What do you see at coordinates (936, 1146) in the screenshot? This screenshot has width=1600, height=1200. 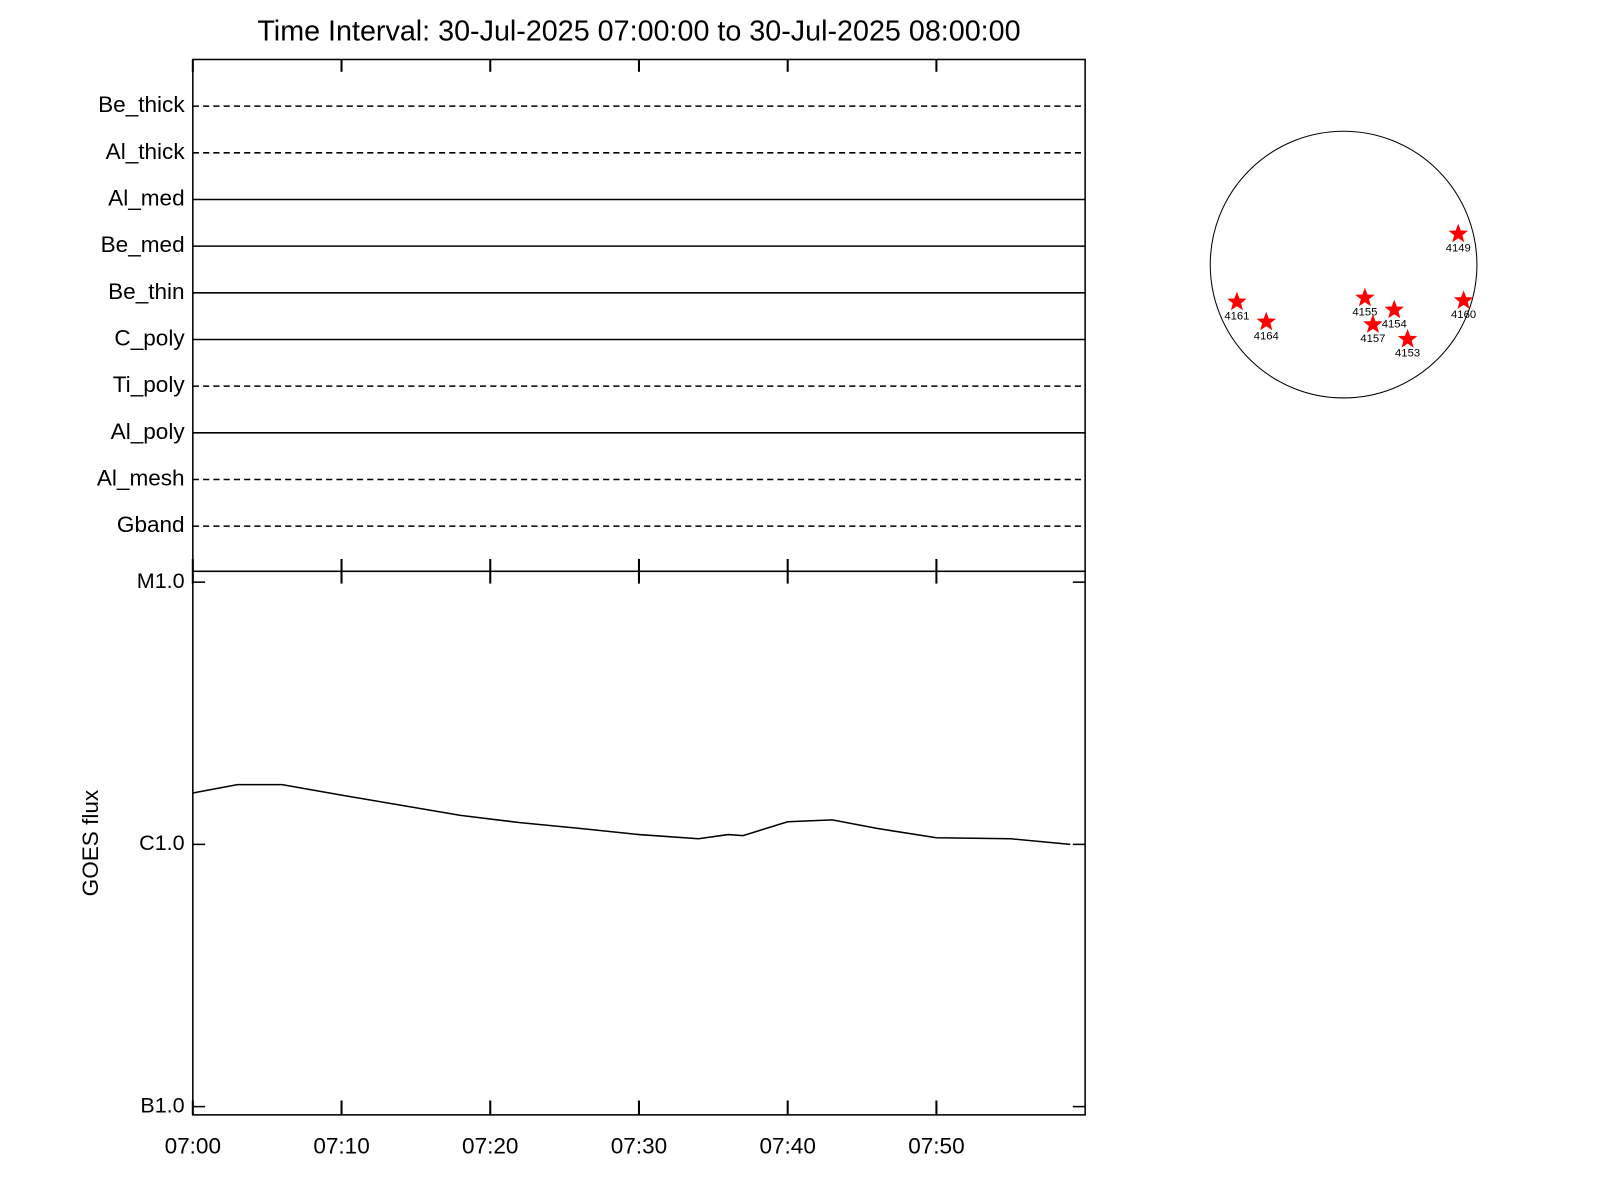 I see `x-tick-label: 07:50` at bounding box center [936, 1146].